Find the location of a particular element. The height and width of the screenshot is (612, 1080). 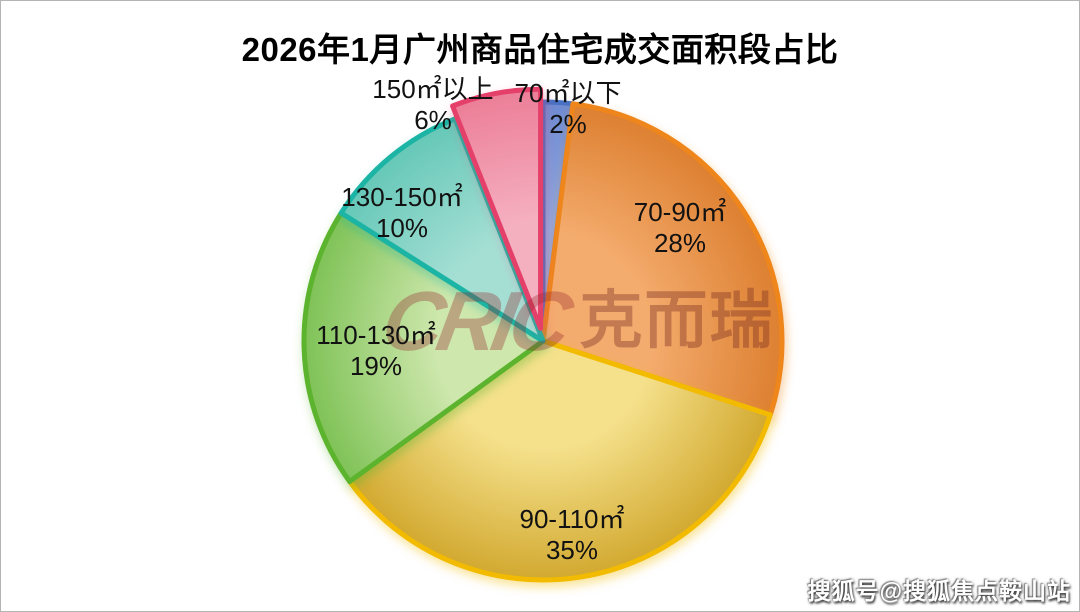

chart-title: 2026年1月广州商品住宅成交面积段占比 is located at coordinates (540, 49).